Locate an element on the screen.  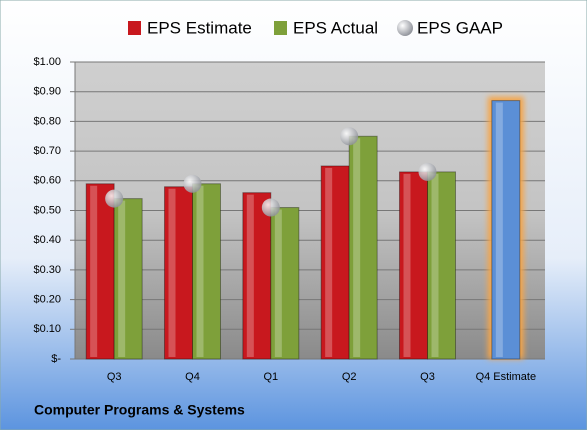
y-tick-label: $0.30 is located at coordinates (47, 270).